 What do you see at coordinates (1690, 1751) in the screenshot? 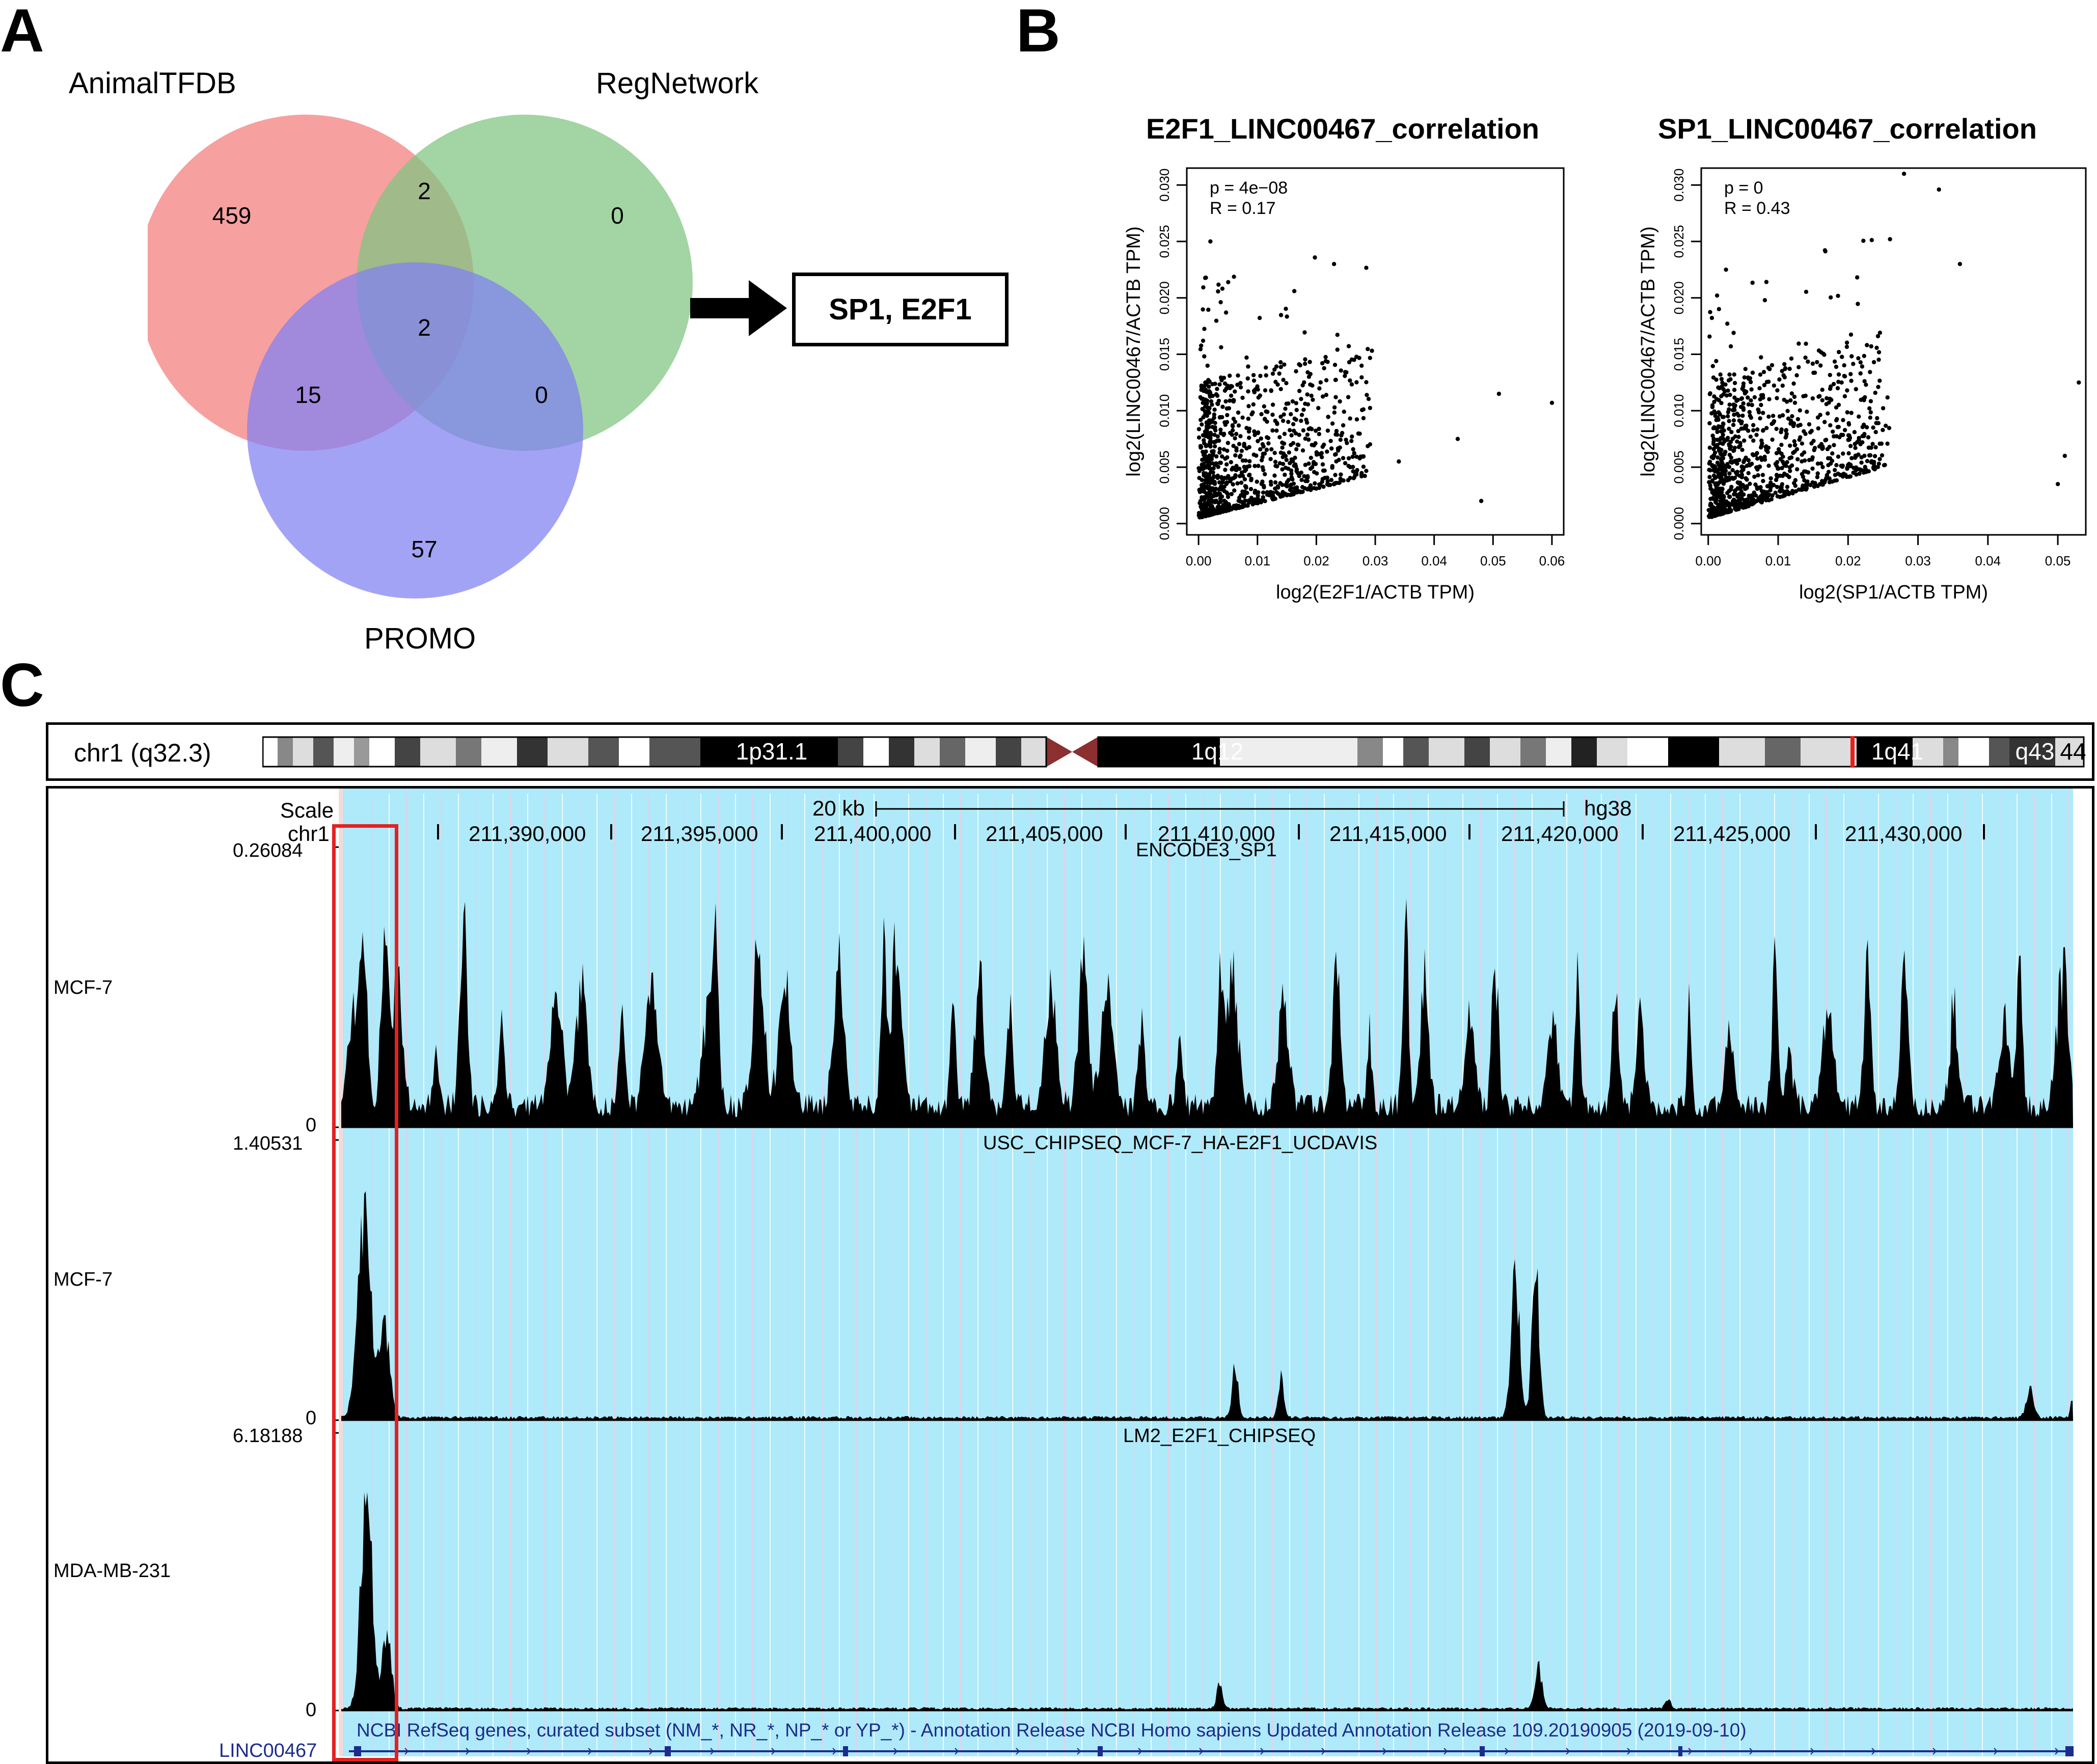
I see `strand-arrow` at bounding box center [1690, 1751].